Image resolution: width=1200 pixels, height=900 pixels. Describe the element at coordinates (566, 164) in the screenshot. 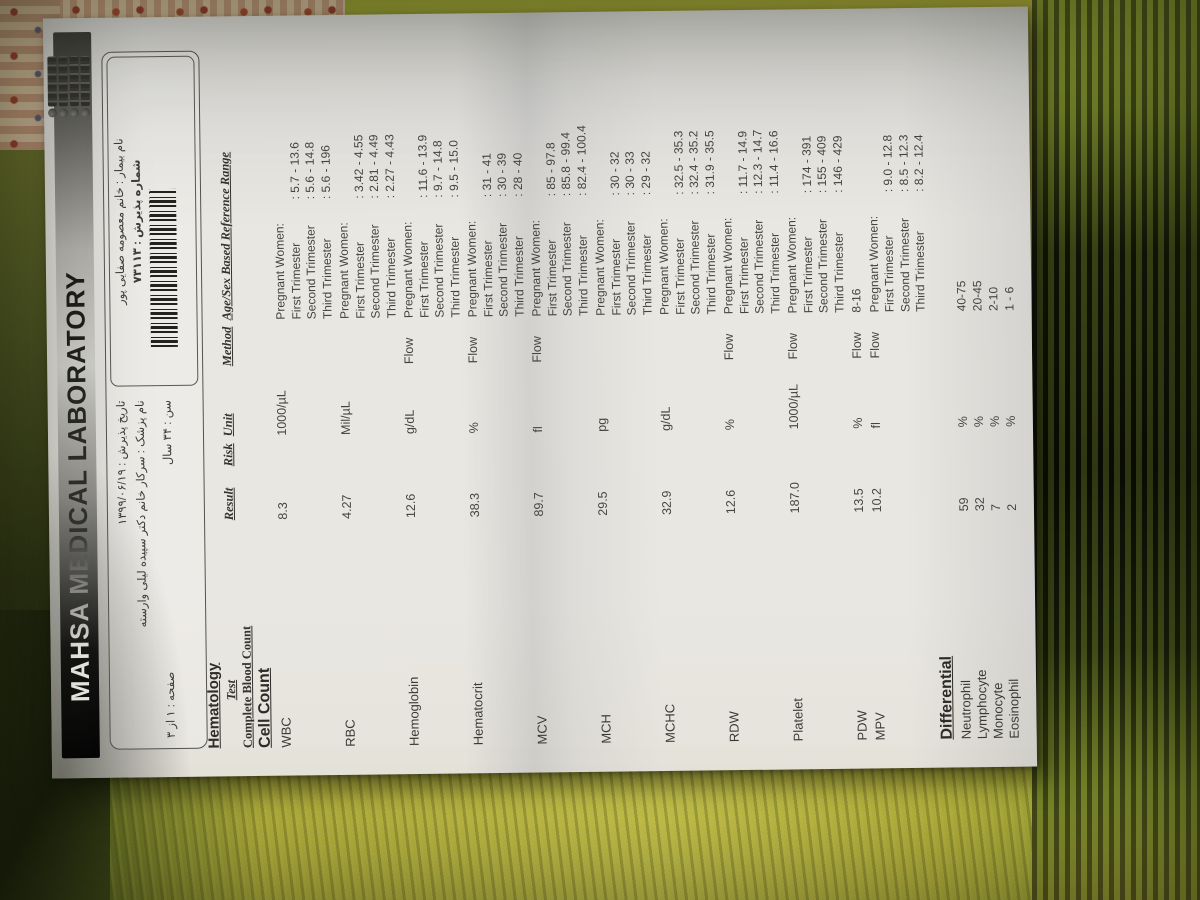

I see `reference-value: : 85.8 - 99.4` at that location.